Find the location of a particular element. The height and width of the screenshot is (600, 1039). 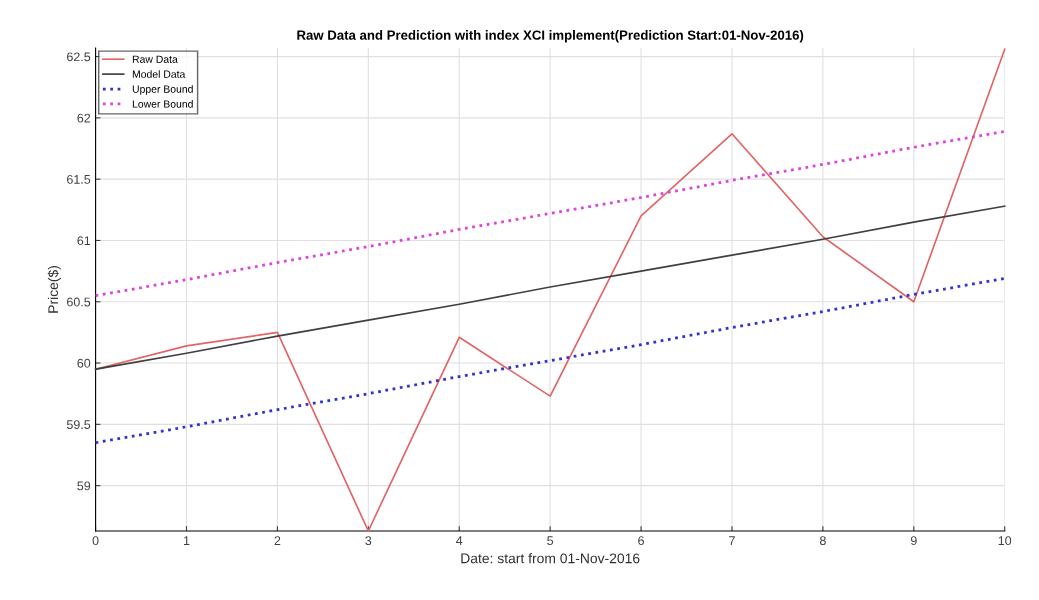

y-tick-label: 62.5 is located at coordinates (79, 57).